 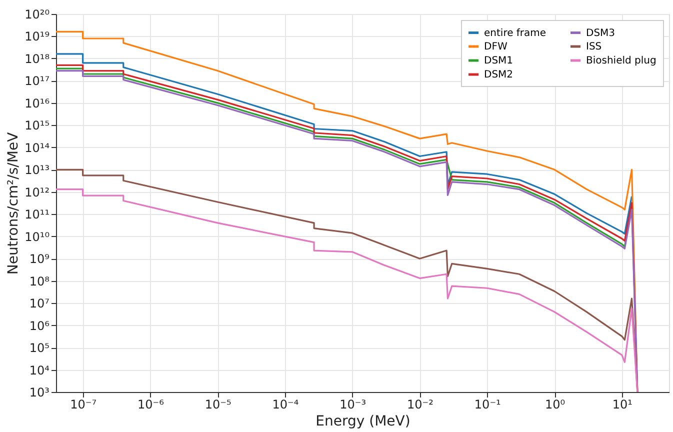 I want to click on x-tick-label: 10⁻¹, so click(x=488, y=405).